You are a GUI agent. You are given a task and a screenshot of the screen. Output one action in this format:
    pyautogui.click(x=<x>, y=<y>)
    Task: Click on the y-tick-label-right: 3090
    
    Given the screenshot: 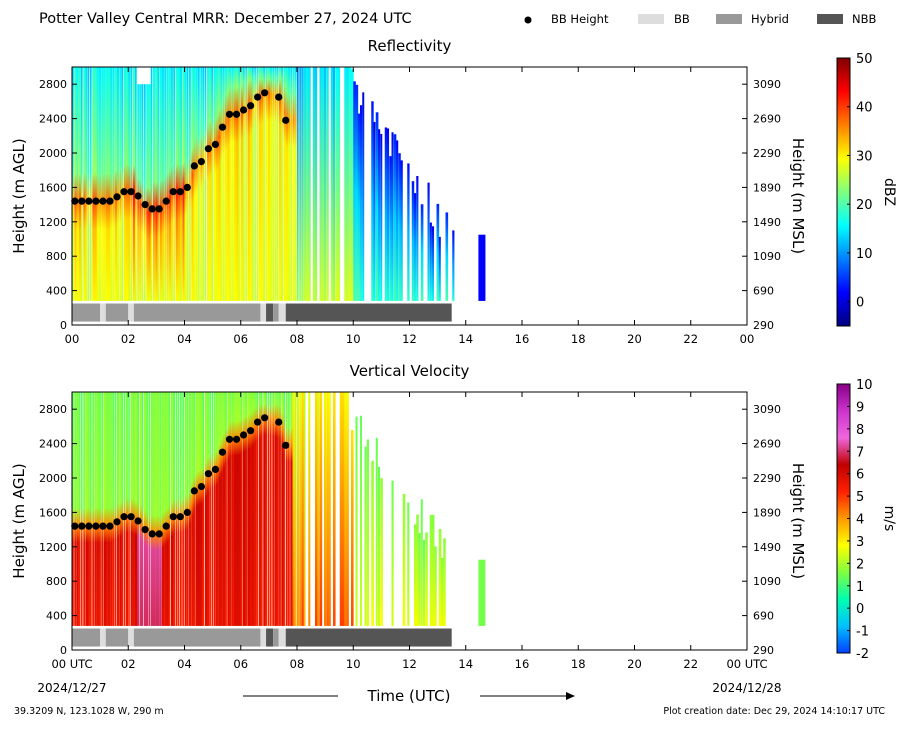 What is the action you would take?
    pyautogui.click(x=767, y=84)
    